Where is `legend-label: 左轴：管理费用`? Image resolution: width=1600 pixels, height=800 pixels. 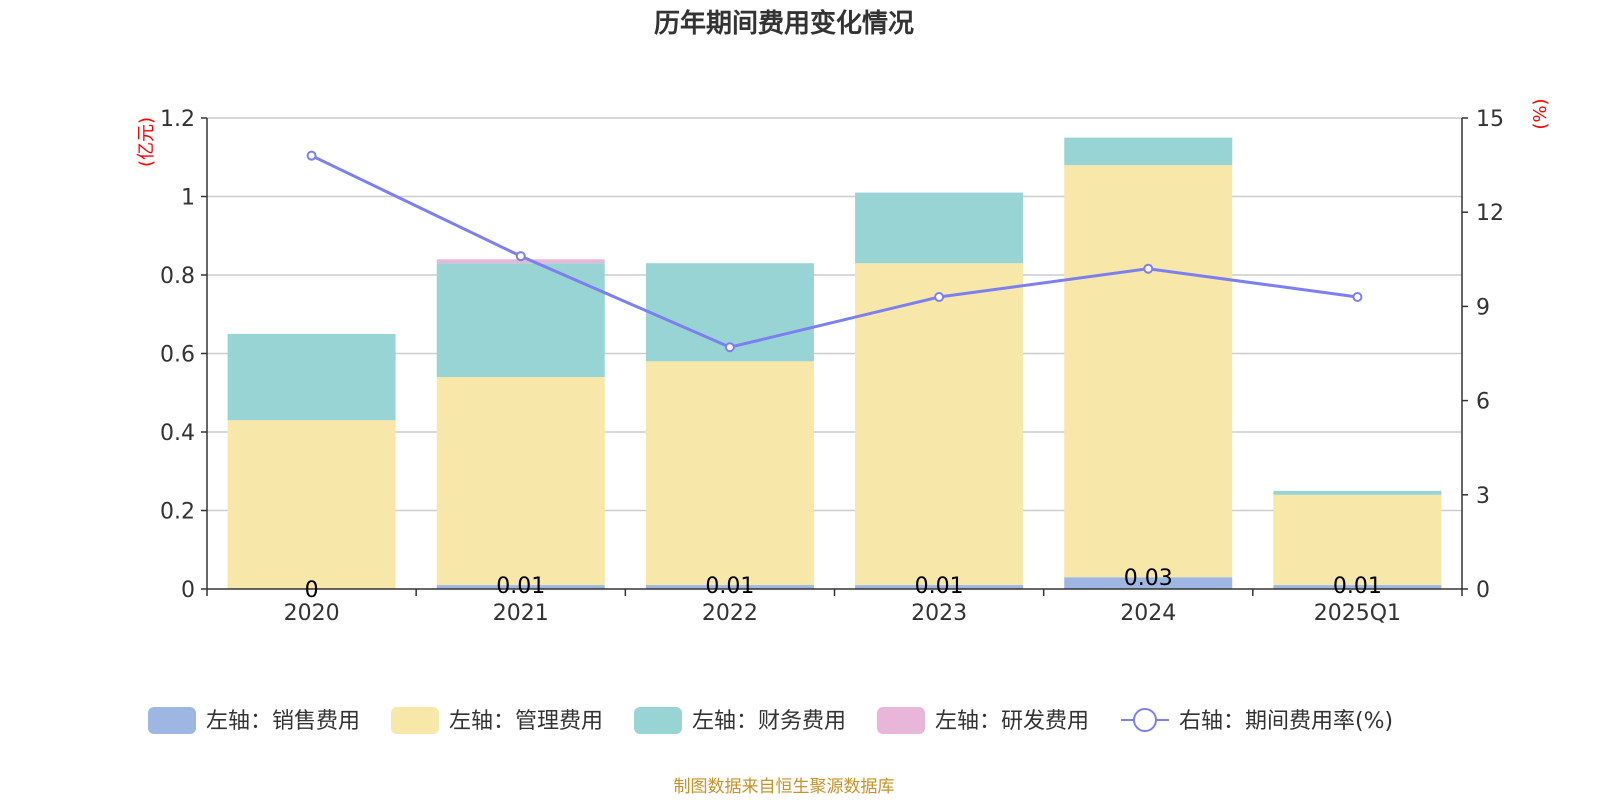
legend-label: 左轴：管理费用 is located at coordinates (526, 721).